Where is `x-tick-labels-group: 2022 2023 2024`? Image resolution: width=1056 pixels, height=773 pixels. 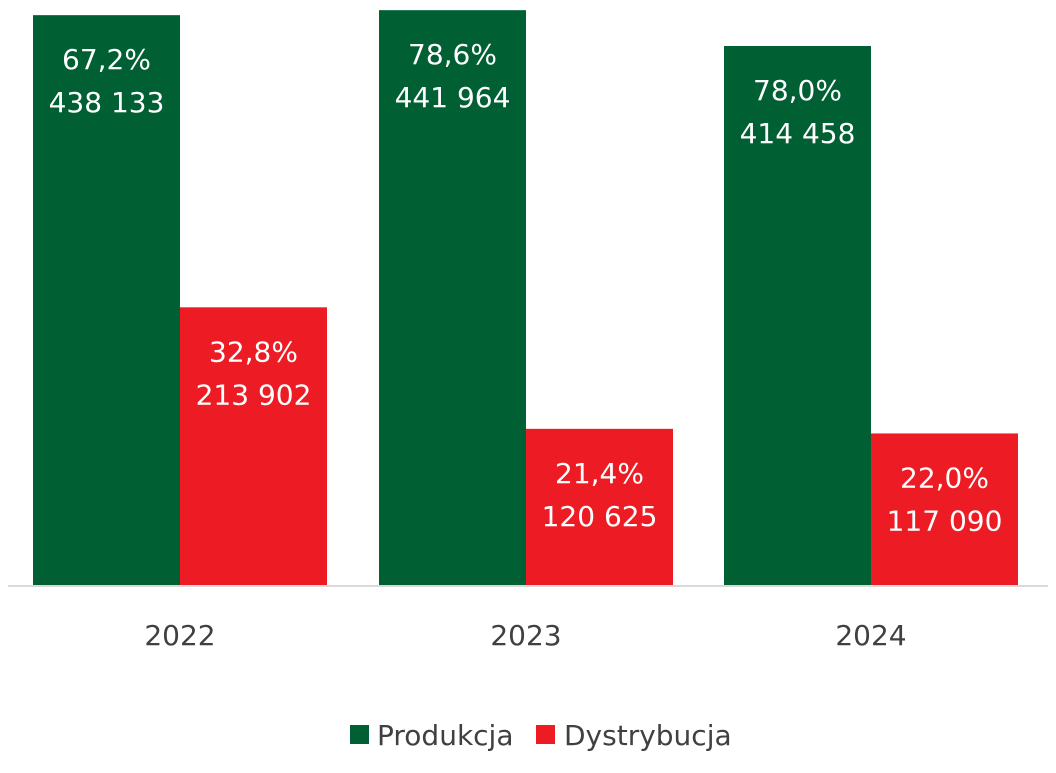
x-tick-labels-group: 2022 2023 2024 is located at coordinates (525, 635).